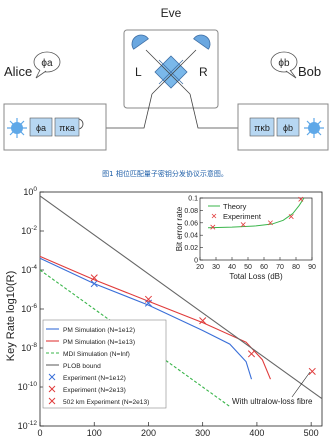  I want to click on legend-label: PLOB bound, so click(82, 366).